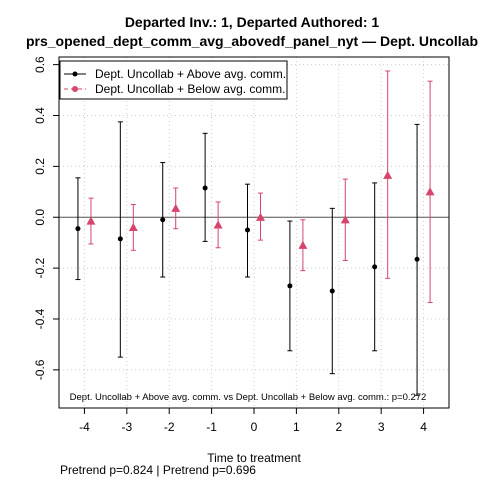 This screenshot has height=480, width=480. Describe the element at coordinates (211, 427) in the screenshot. I see `x-tick-label: -1` at that location.